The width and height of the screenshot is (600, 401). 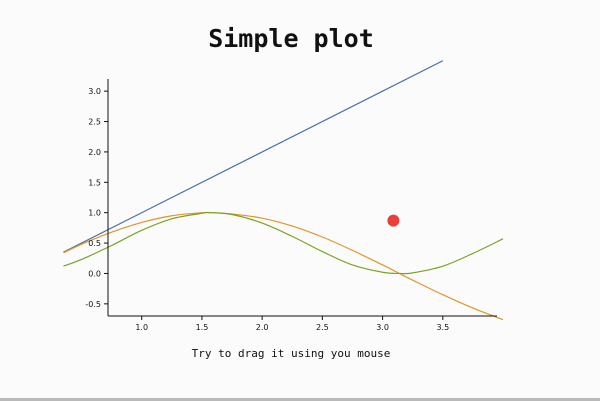 What do you see at coordinates (442, 327) in the screenshot?
I see `x-tick-label: 3.5` at bounding box center [442, 327].